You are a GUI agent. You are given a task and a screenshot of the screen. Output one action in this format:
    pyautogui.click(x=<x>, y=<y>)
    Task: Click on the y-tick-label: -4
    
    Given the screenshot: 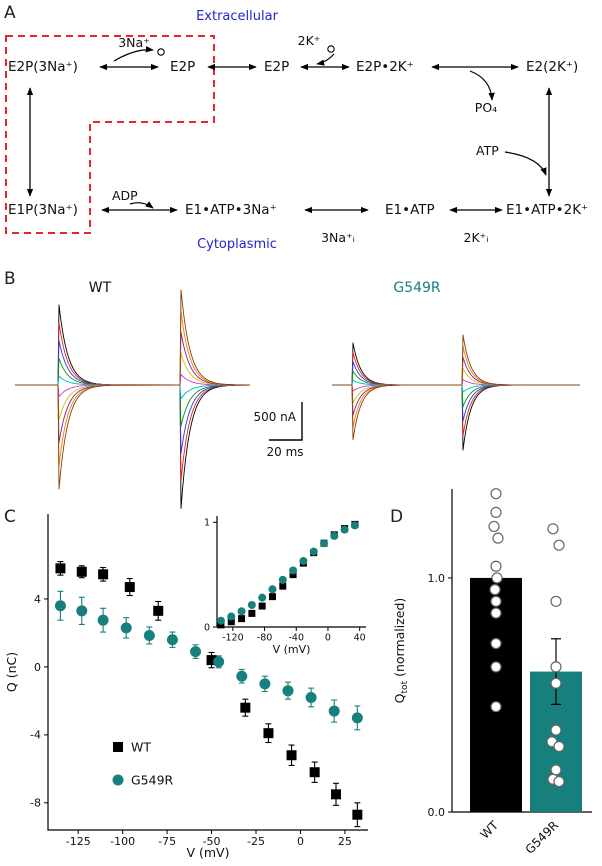 What is the action you would take?
    pyautogui.click(x=35, y=735)
    